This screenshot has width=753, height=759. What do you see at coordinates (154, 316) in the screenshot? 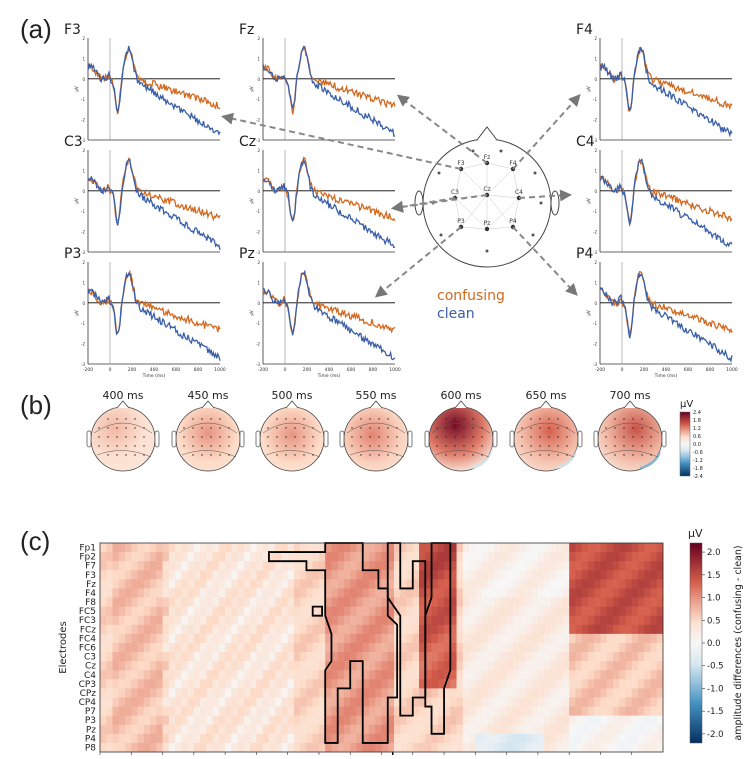
I see `series-clean` at bounding box center [154, 316].